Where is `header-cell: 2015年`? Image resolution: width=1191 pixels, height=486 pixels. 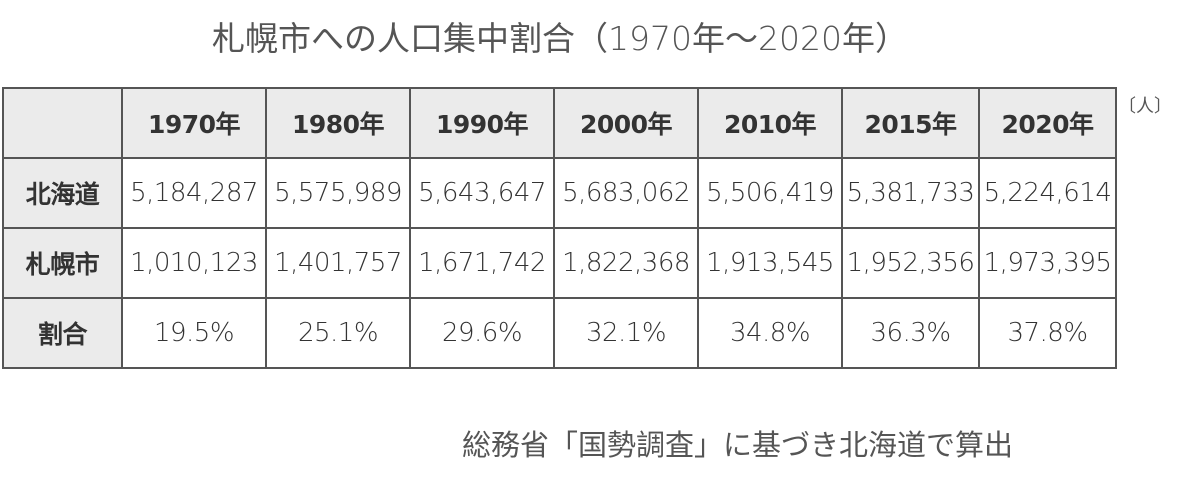
header-cell: 2015年 is located at coordinates (910, 123).